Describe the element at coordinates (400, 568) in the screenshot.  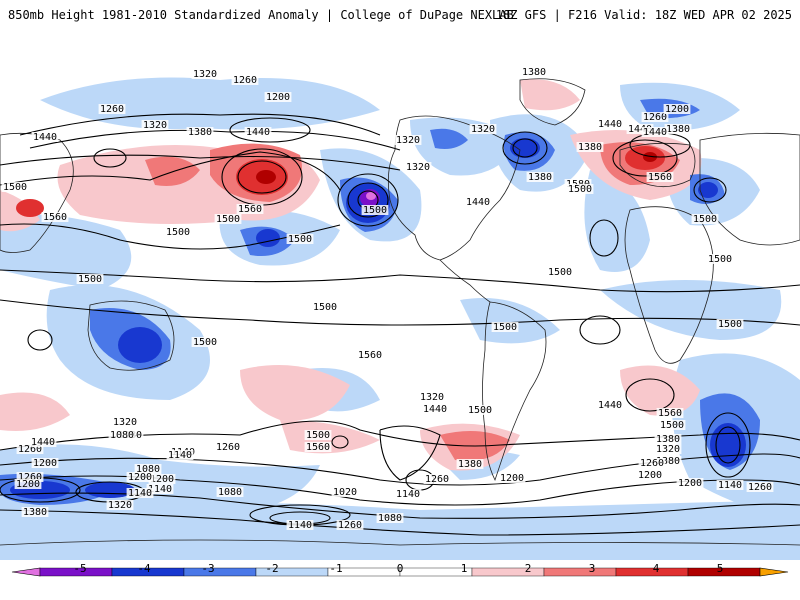
I see `colorbar-tick-label: 0` at that location.